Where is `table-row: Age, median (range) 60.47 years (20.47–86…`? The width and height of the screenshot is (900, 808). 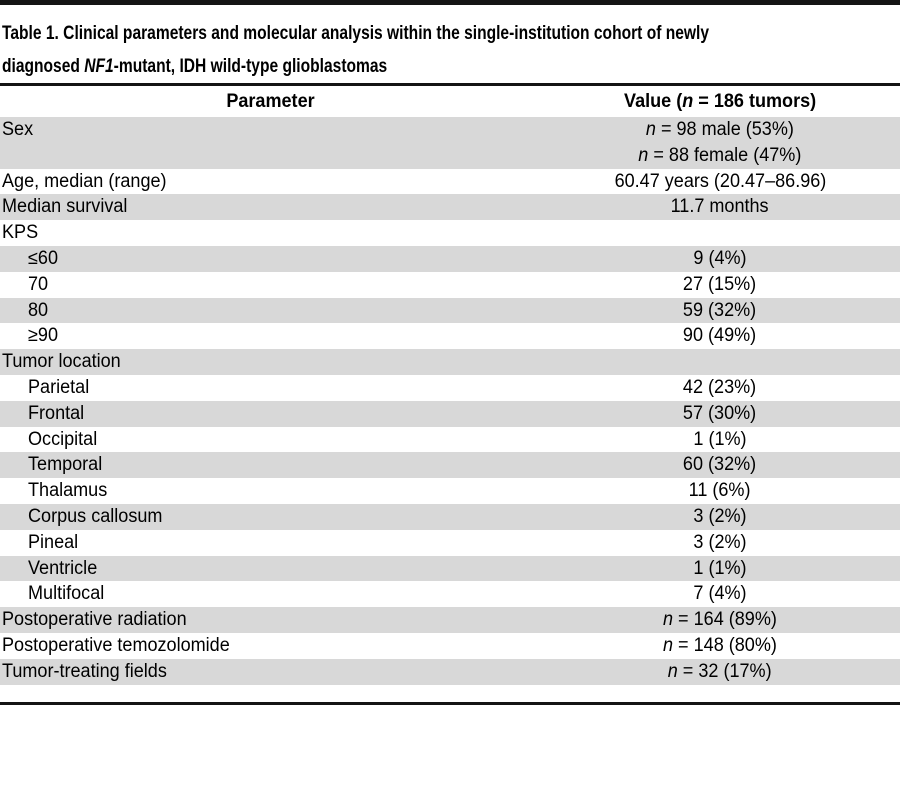 table-row: Age, median (range) 60.47 years (20.47–86… is located at coordinates (450, 182).